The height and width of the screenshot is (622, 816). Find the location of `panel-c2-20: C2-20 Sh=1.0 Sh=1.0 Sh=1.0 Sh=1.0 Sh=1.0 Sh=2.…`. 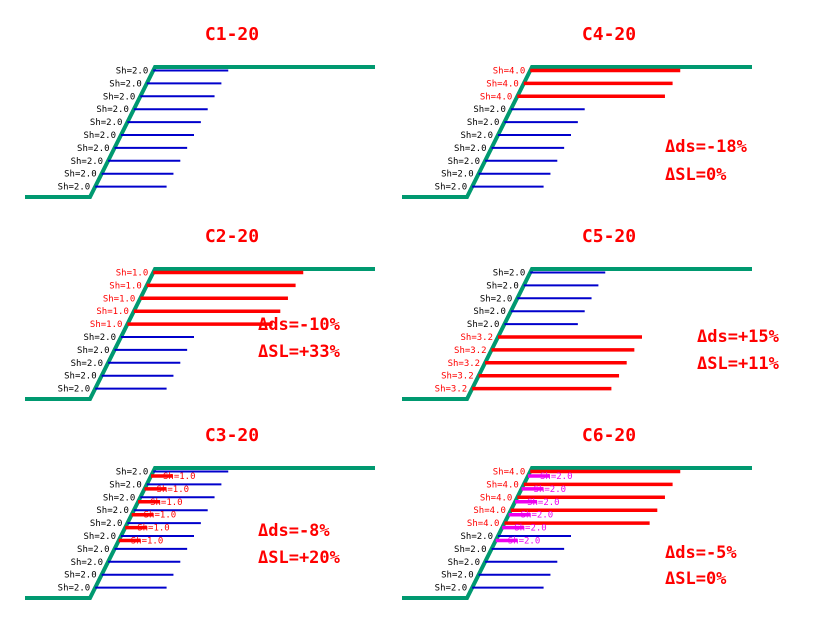

panel-c2-20: C2-20 Sh=1.0 Sh=1.0 Sh=1.0 Sh=1.0 Sh=1.0 Sh=2.… is located at coordinates (200, 313).